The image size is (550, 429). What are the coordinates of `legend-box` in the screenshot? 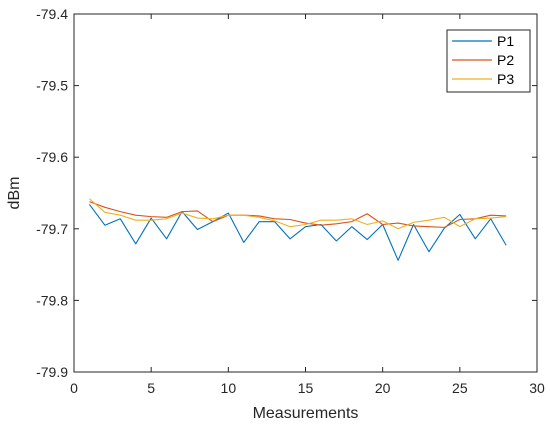 It's located at (488, 61).